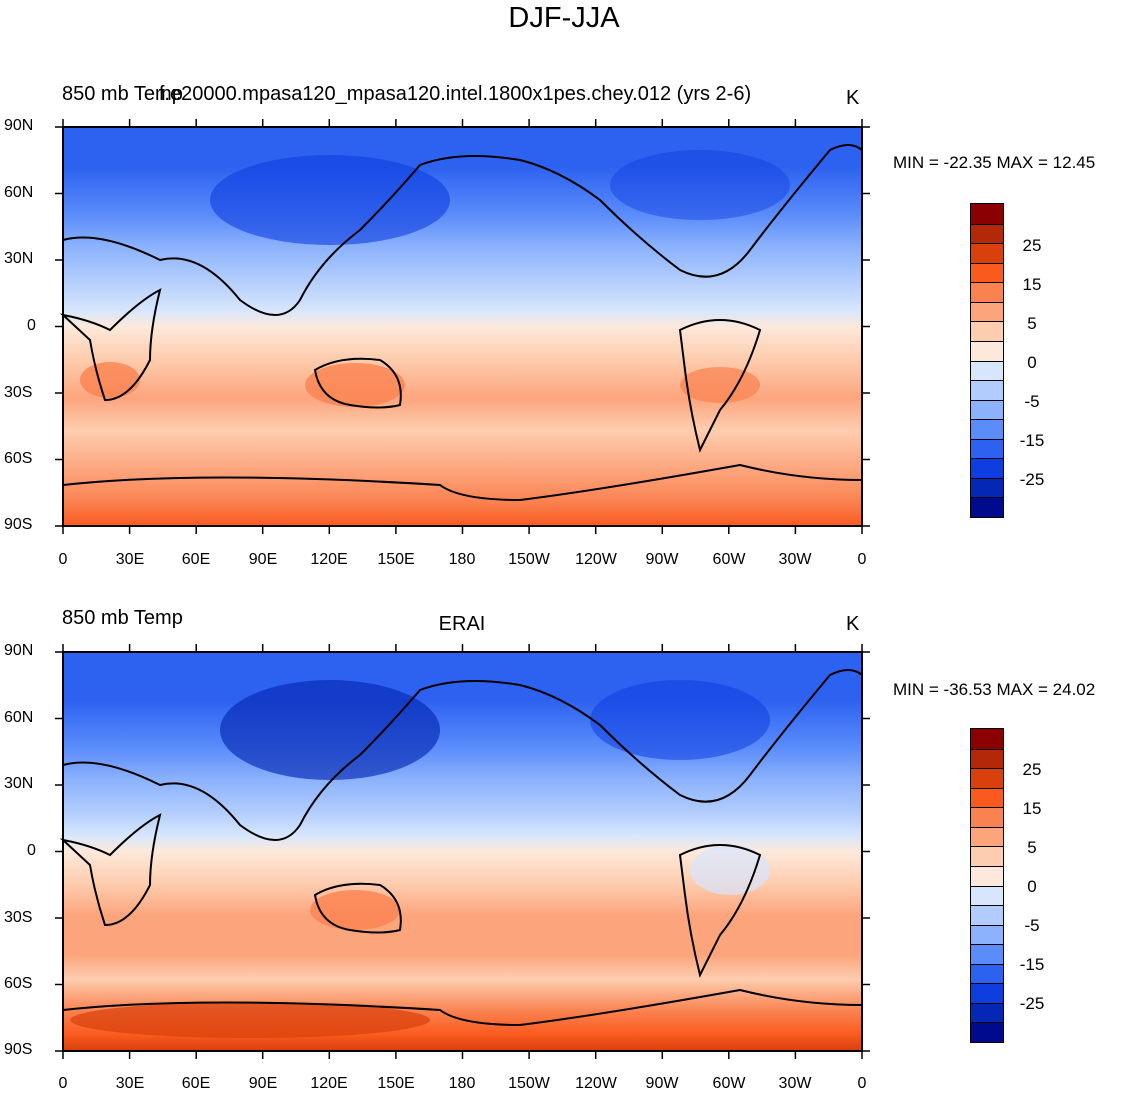 This screenshot has width=1128, height=1097. What do you see at coordinates (18, 917) in the screenshot?
I see `panel2-lat-label: 30S` at bounding box center [18, 917].